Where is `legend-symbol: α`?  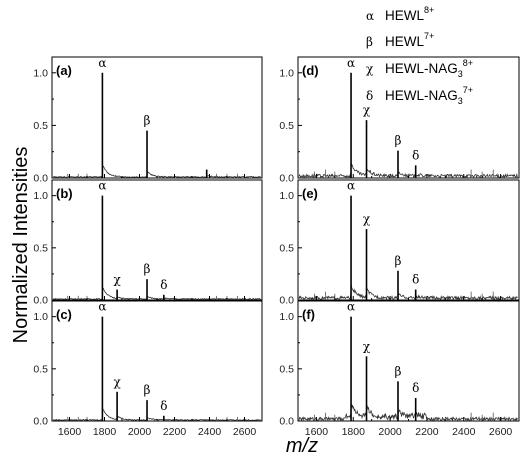
legend-symbol: α is located at coordinates (370, 16).